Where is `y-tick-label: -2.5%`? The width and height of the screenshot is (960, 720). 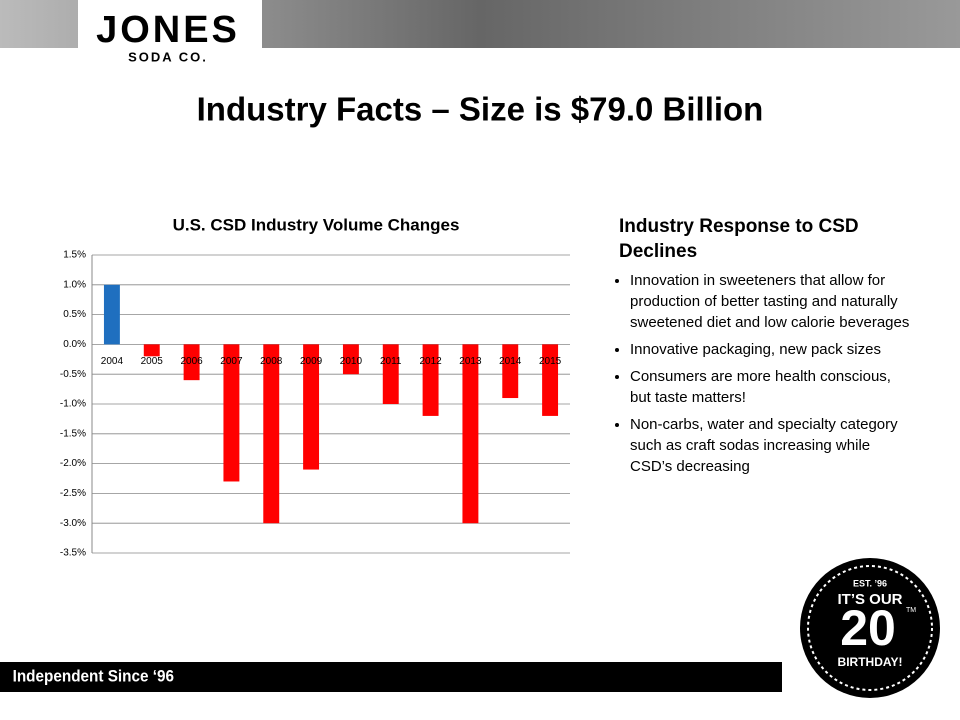 y-tick-label: -2.5% is located at coordinates (73, 493).